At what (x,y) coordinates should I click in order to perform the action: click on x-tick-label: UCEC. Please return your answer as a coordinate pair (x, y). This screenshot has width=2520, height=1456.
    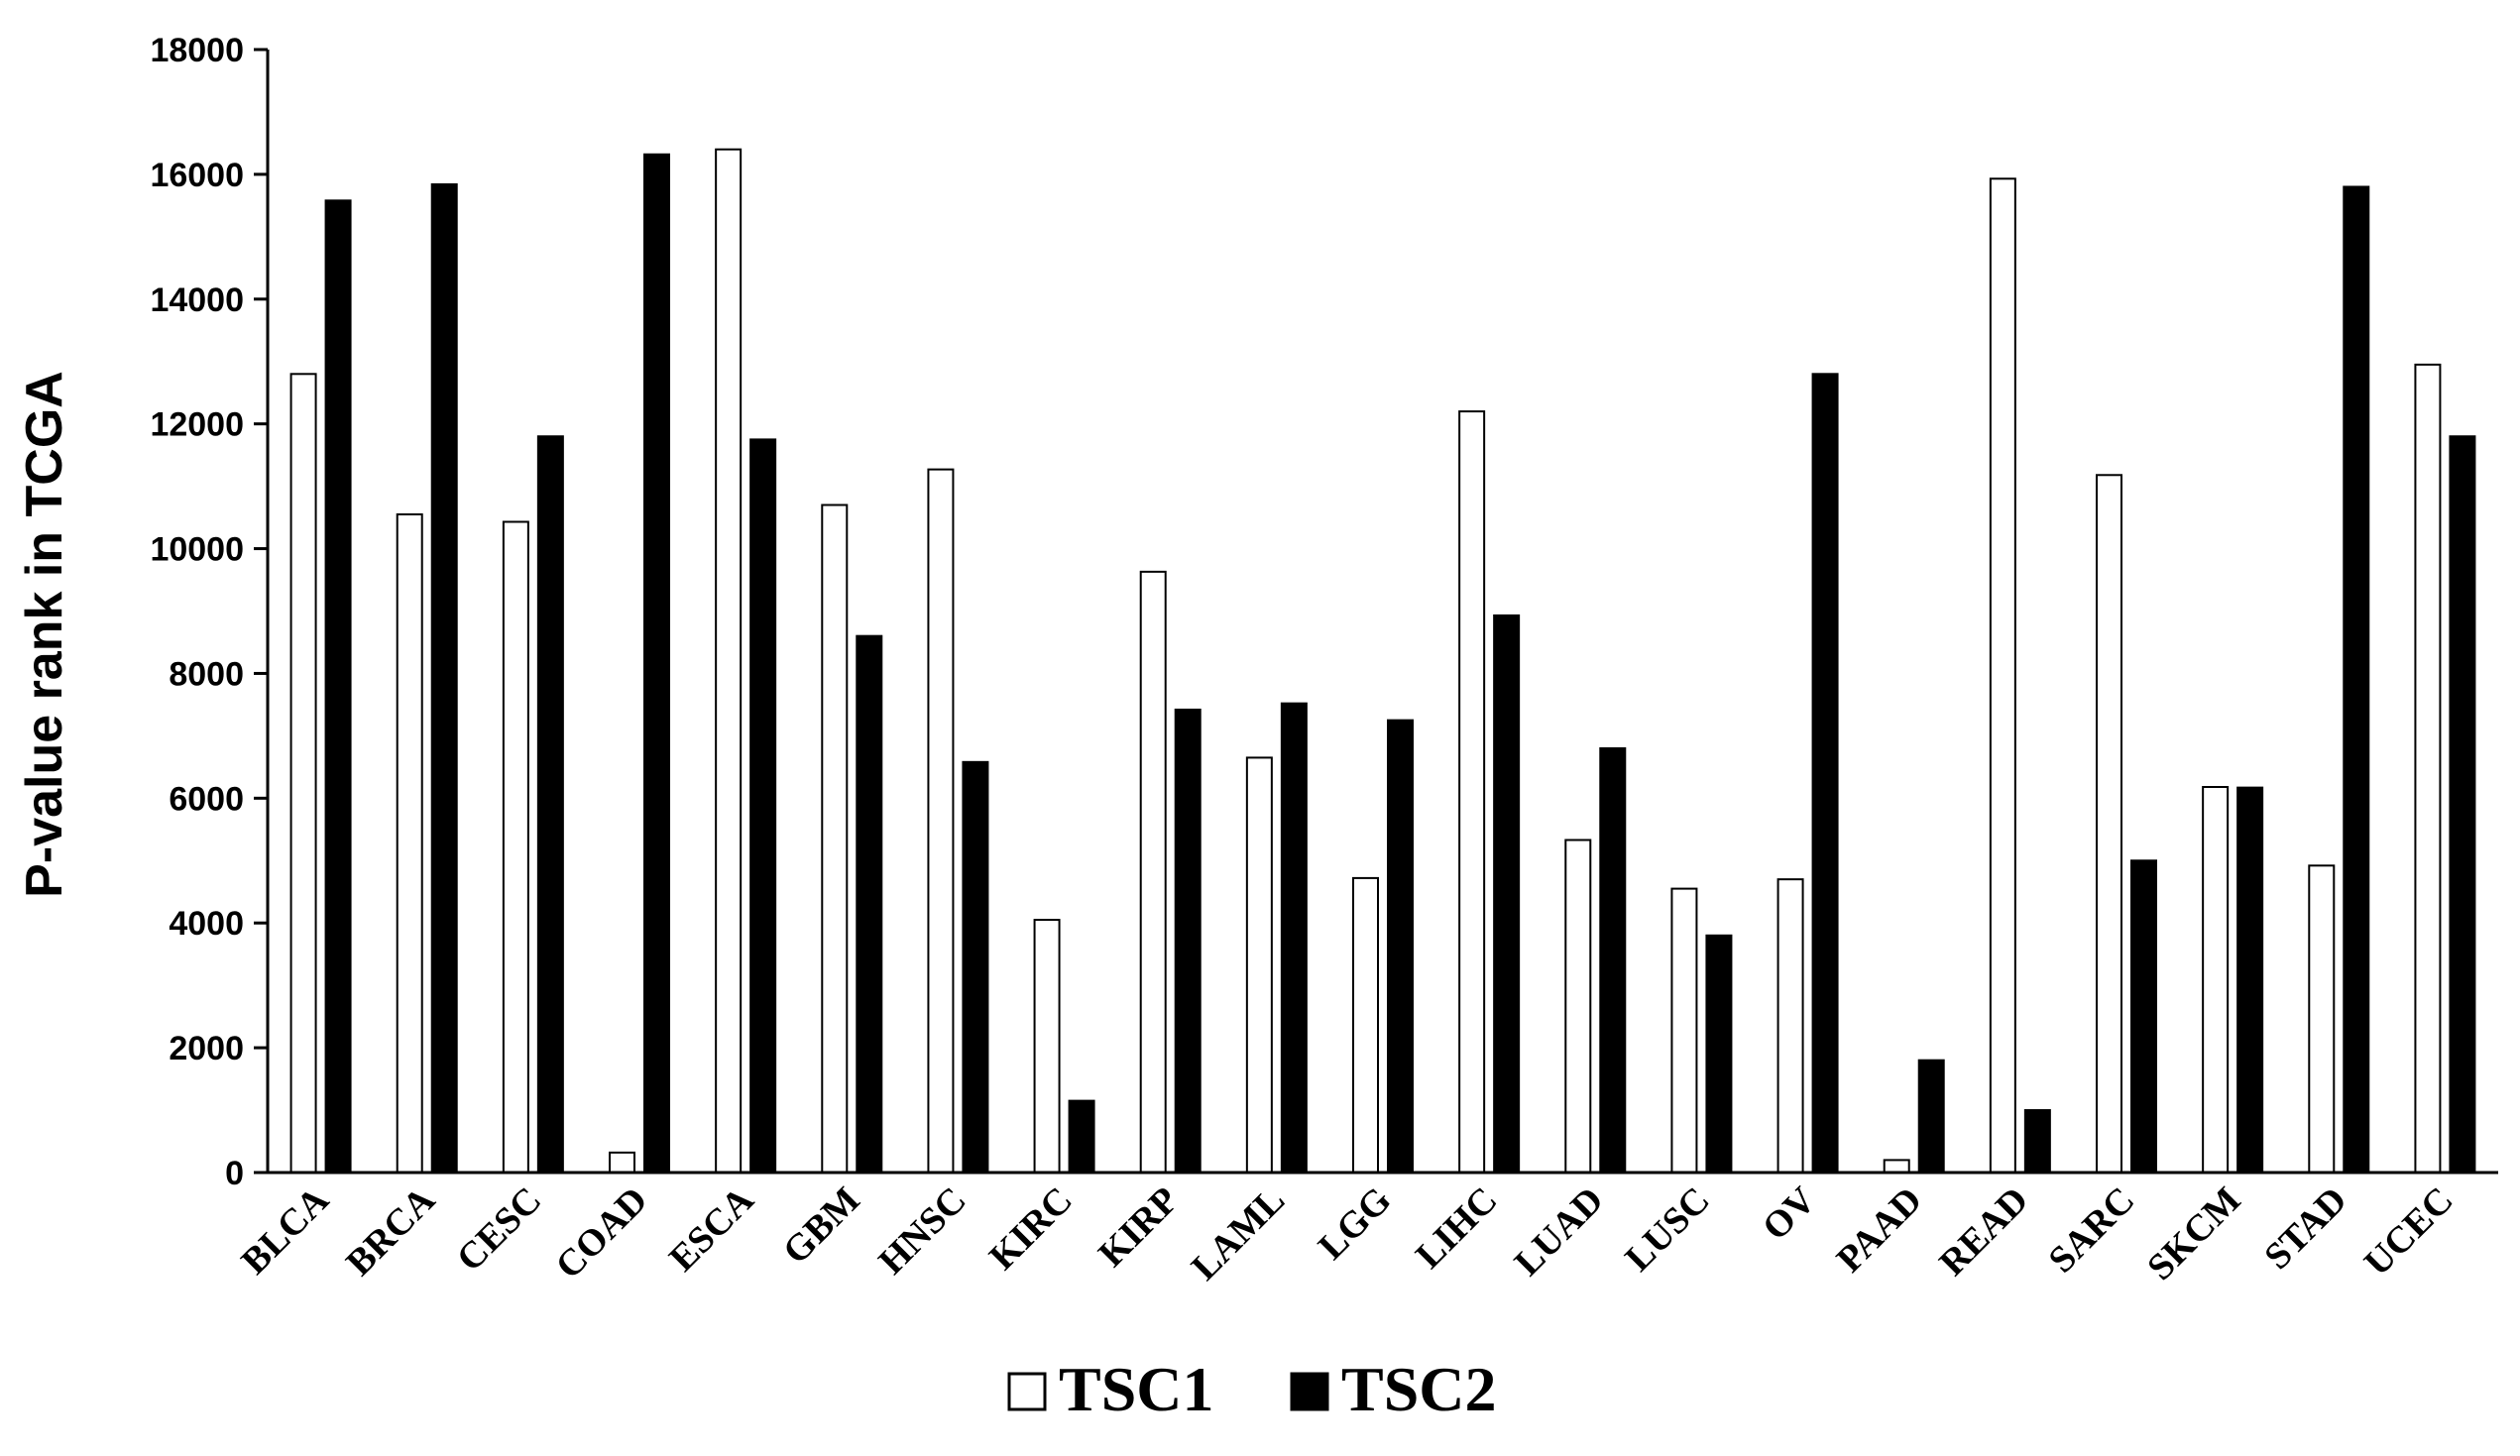
    Looking at the image, I should click on (2409, 1232).